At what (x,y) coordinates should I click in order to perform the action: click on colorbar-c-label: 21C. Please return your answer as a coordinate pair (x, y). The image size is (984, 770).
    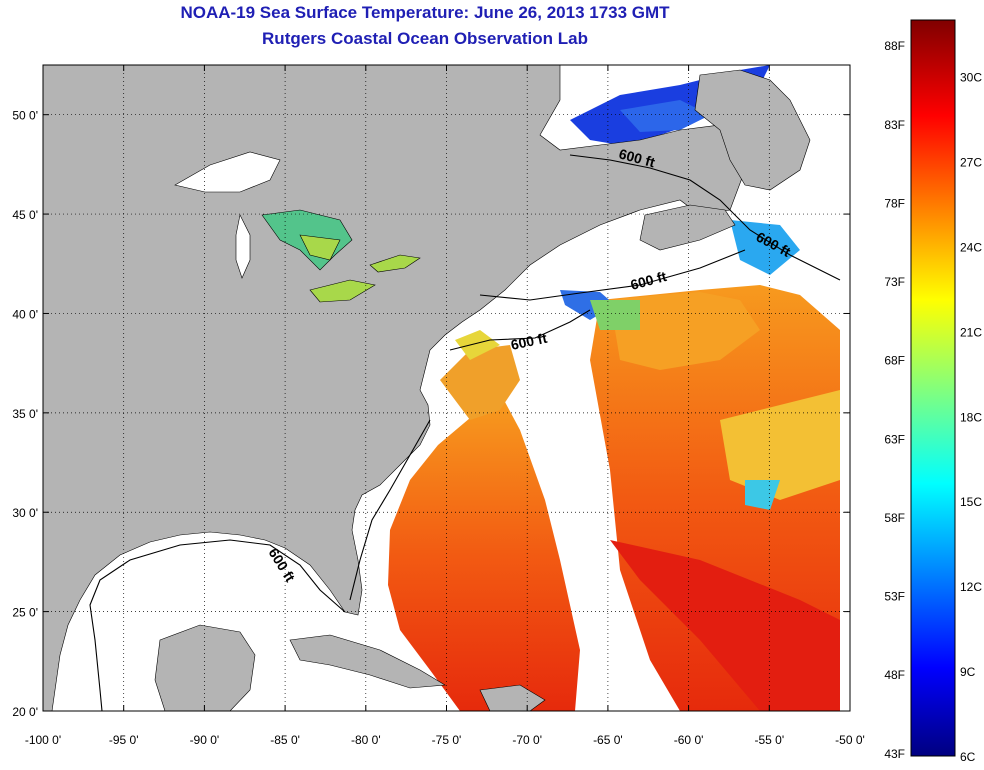
    Looking at the image, I should click on (971, 332).